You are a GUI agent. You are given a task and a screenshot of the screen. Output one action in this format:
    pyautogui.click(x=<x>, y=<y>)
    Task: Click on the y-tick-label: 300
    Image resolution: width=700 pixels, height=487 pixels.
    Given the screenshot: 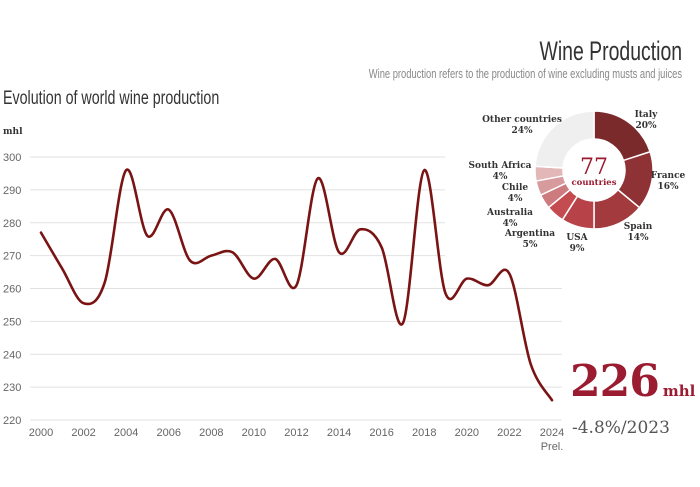 What is the action you would take?
    pyautogui.click(x=12, y=158)
    